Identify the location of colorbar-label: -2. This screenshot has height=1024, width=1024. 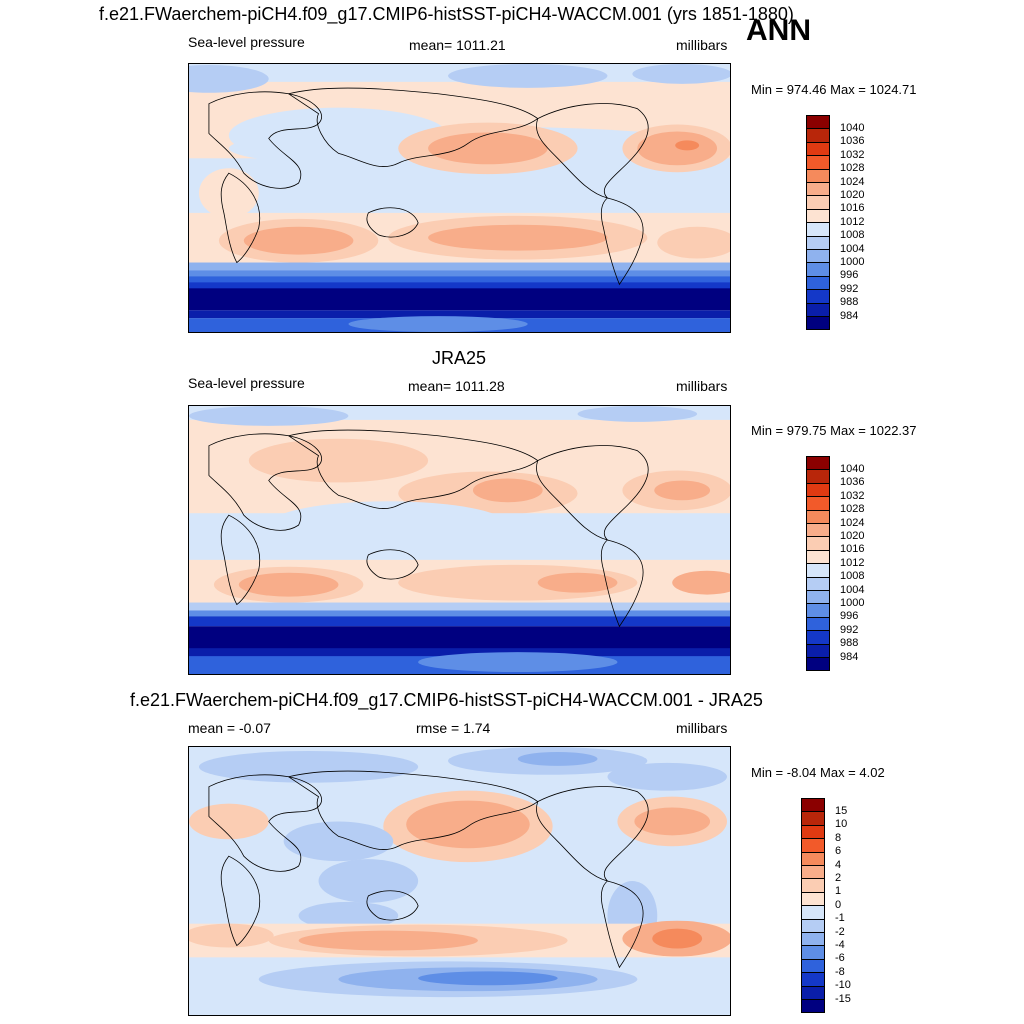
(840, 931).